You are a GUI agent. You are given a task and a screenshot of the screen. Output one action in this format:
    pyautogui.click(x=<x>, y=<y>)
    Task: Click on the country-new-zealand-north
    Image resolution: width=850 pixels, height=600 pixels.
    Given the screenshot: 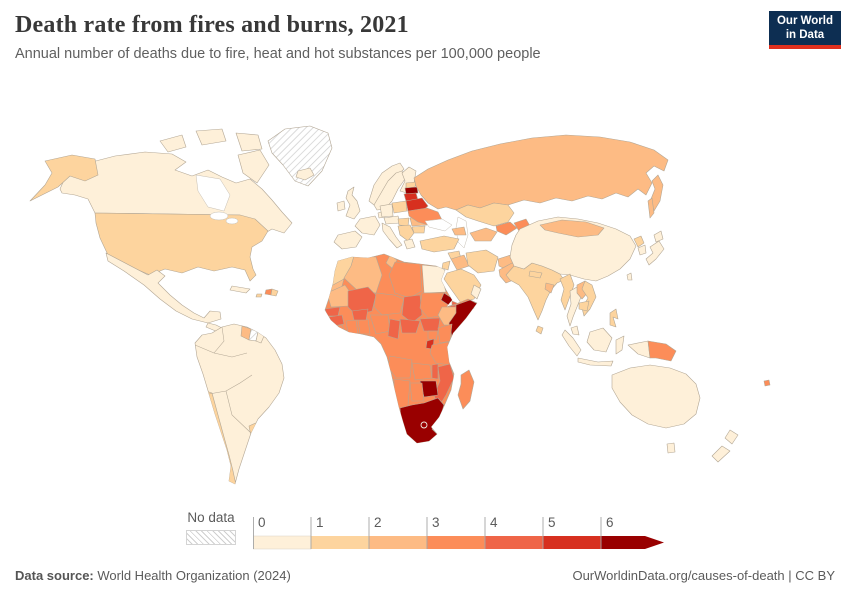 What is the action you would take?
    pyautogui.click(x=731, y=437)
    